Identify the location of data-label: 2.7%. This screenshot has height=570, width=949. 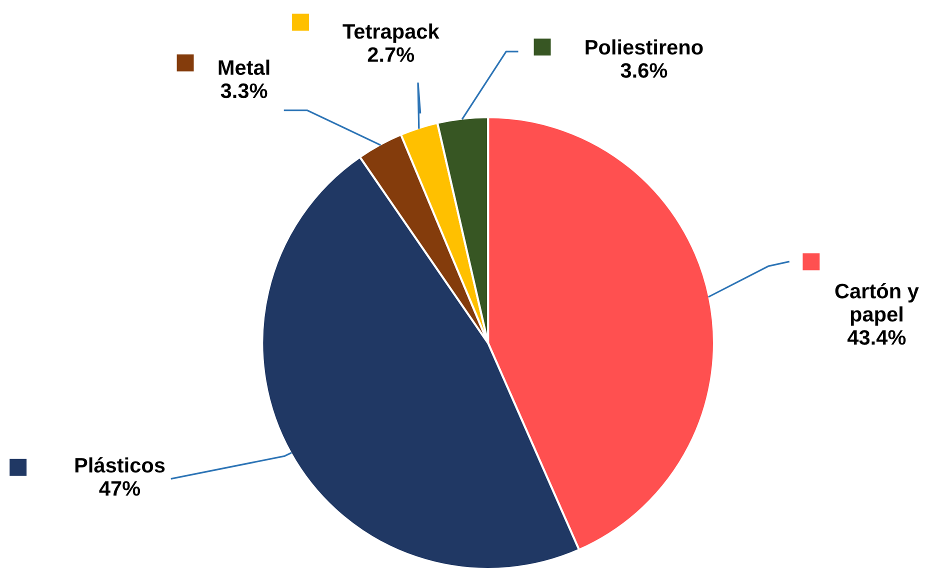
(391, 54).